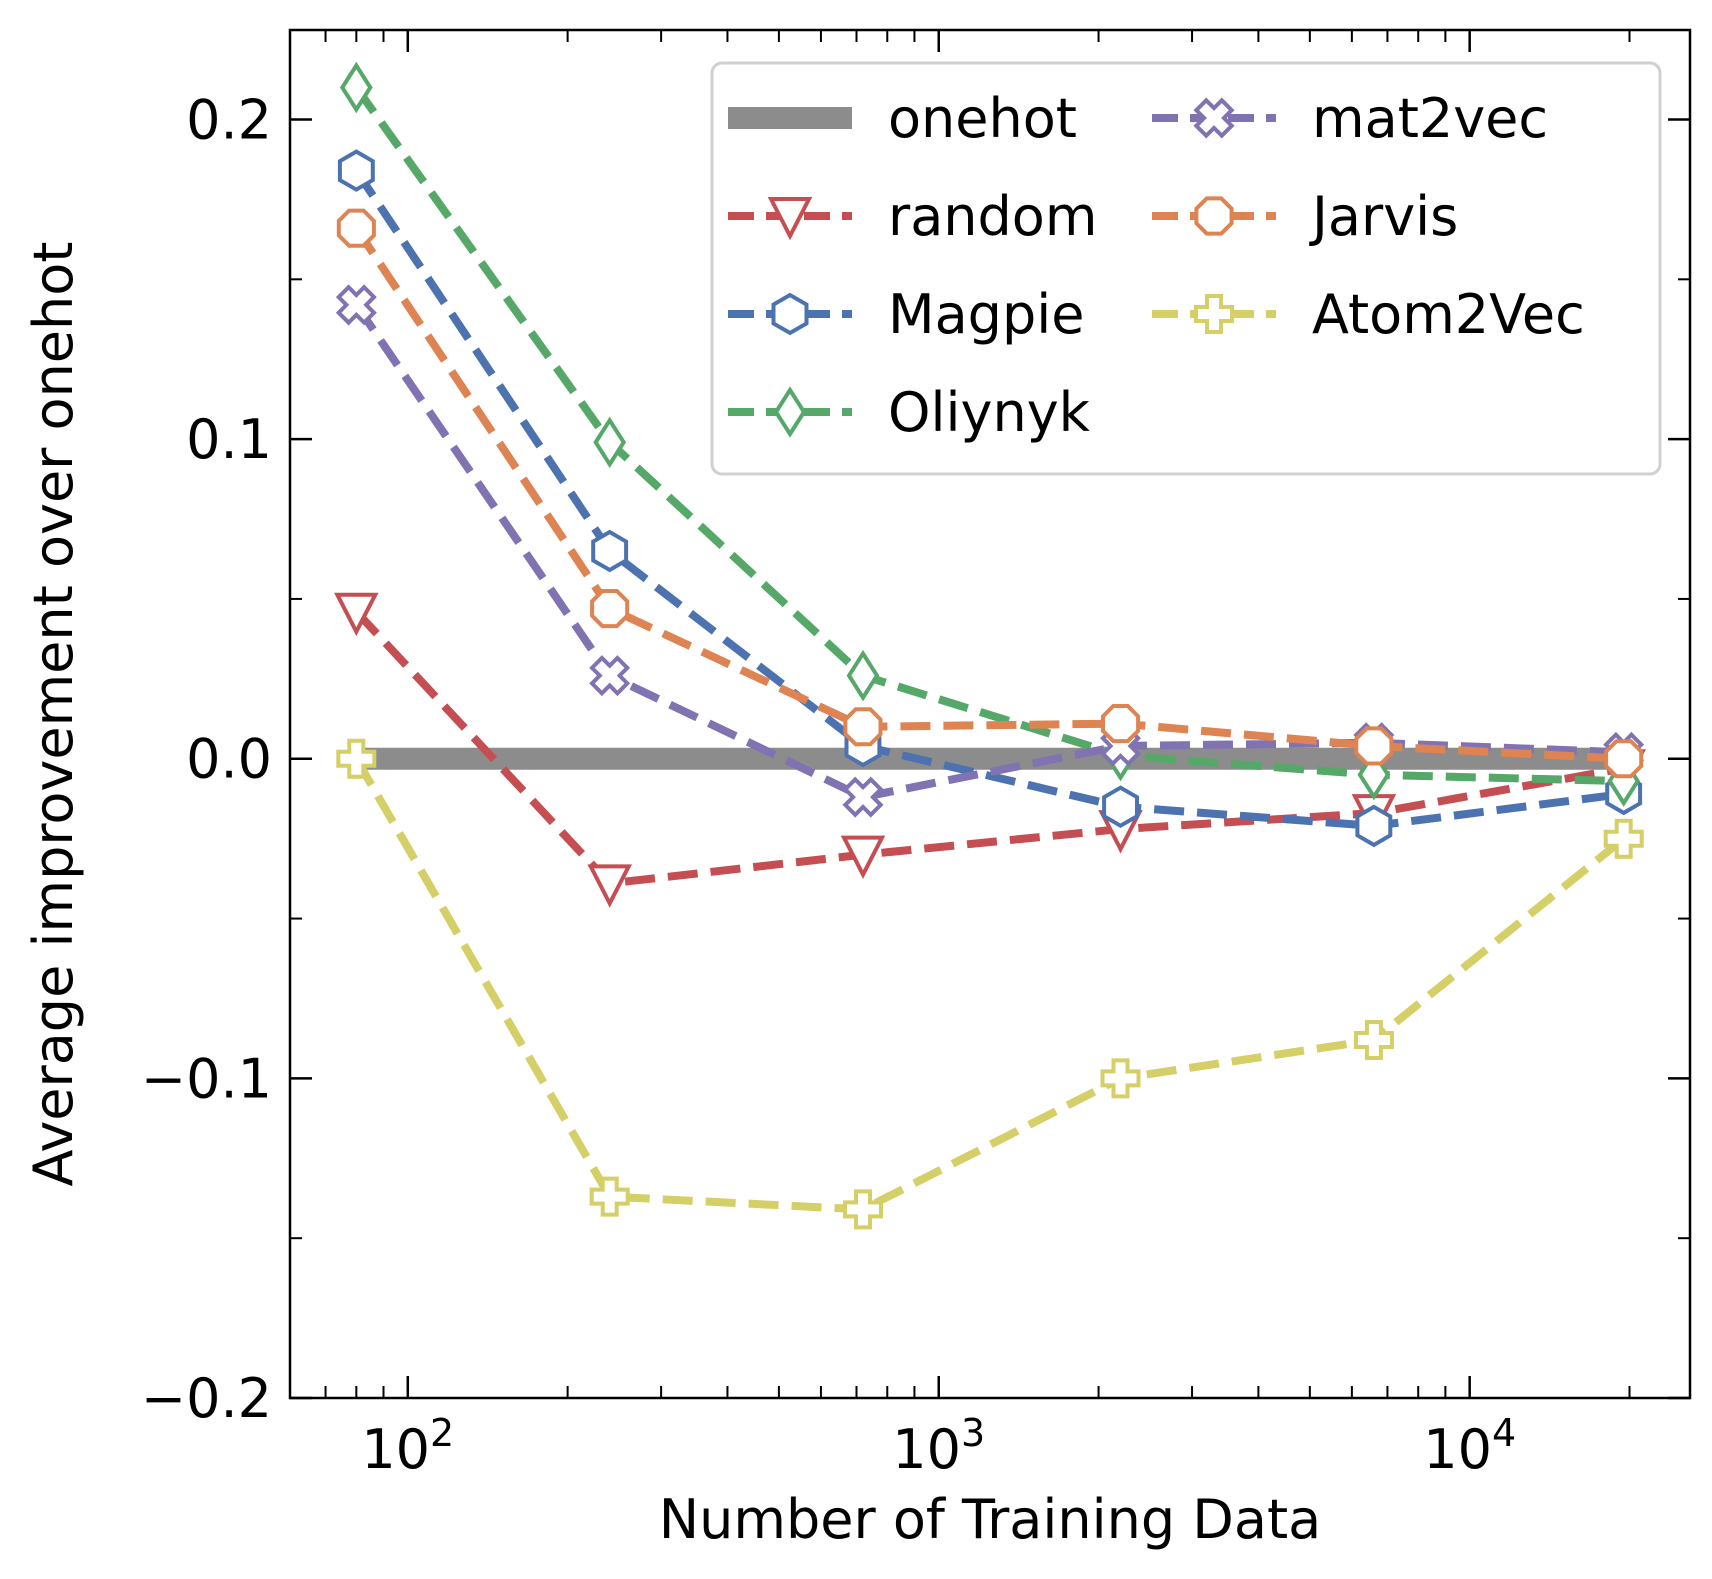  What do you see at coordinates (229, 439) in the screenshot?
I see `y-tick-label: 0.1` at bounding box center [229, 439].